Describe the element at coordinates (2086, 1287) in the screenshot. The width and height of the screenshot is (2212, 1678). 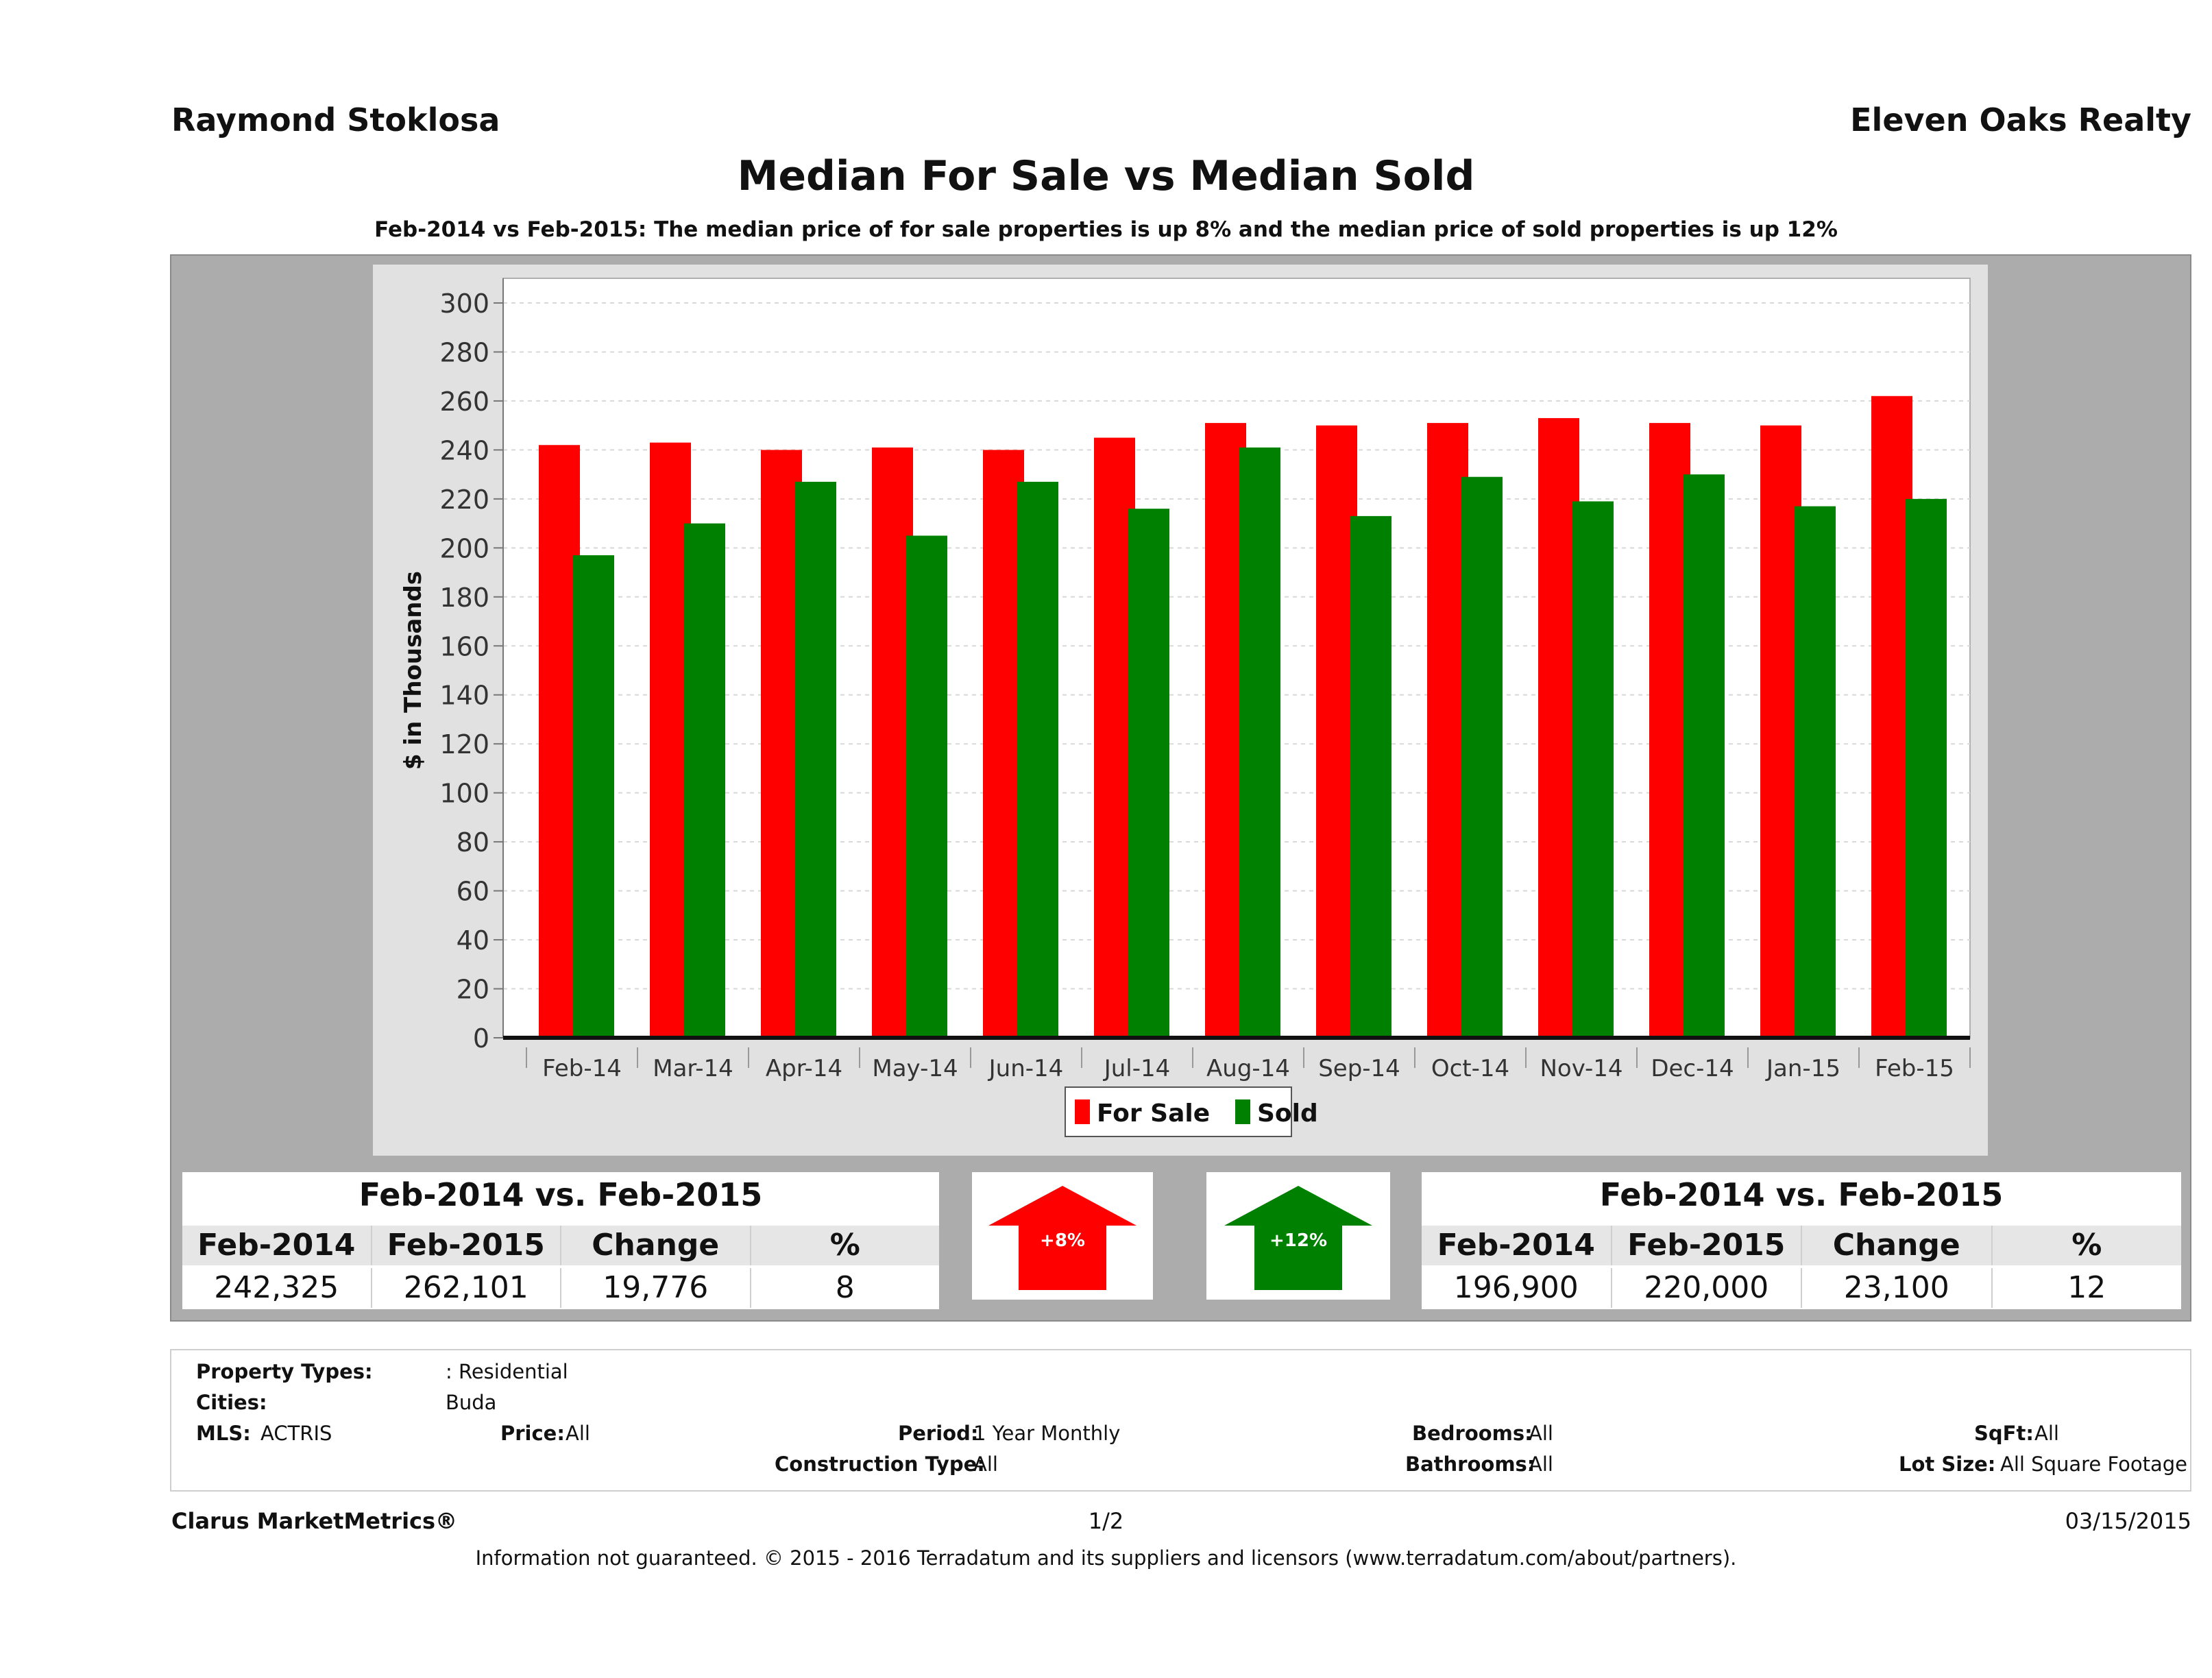
I see `value-percent: 12` at that location.